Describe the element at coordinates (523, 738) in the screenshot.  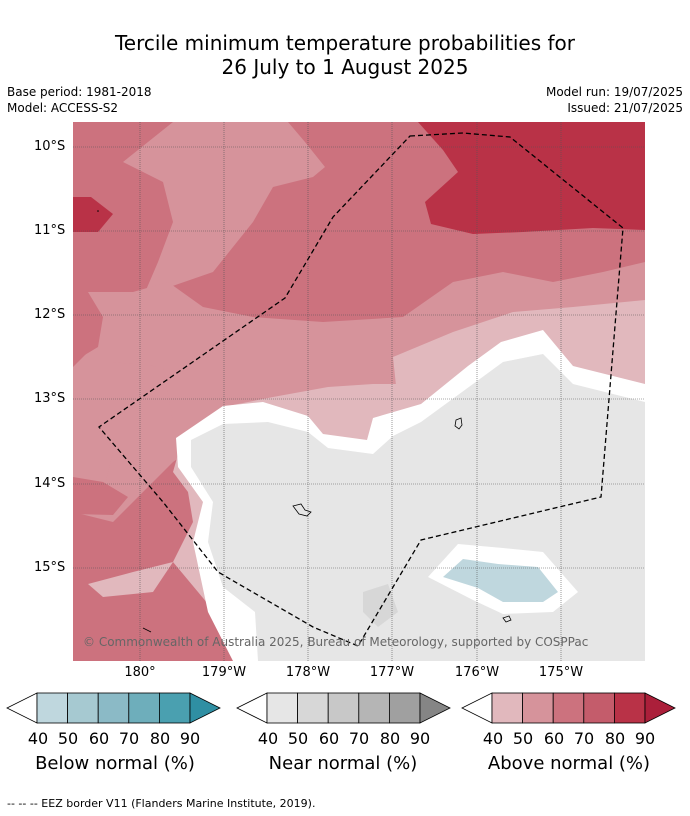
I see `above-tick-50: 50` at that location.